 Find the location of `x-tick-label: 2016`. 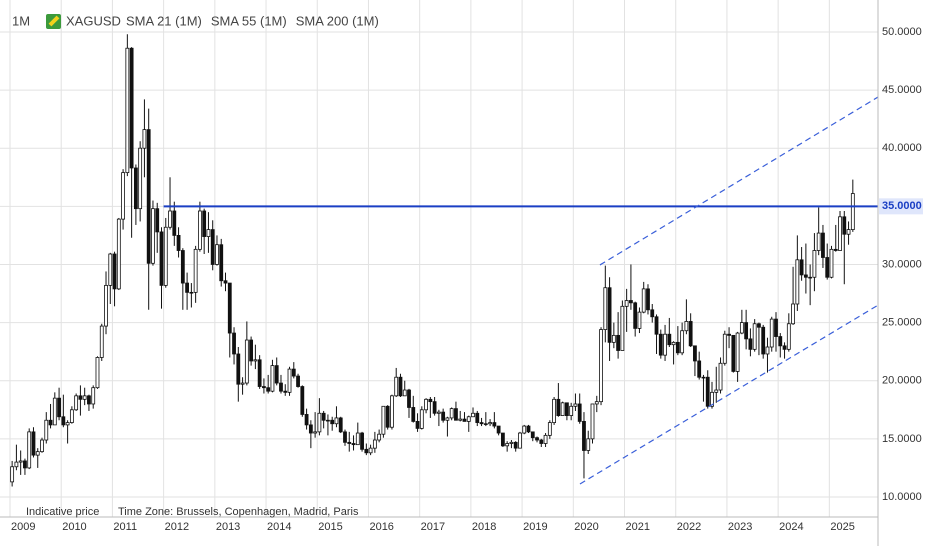

x-tick-label: 2016 is located at coordinates (381, 527).